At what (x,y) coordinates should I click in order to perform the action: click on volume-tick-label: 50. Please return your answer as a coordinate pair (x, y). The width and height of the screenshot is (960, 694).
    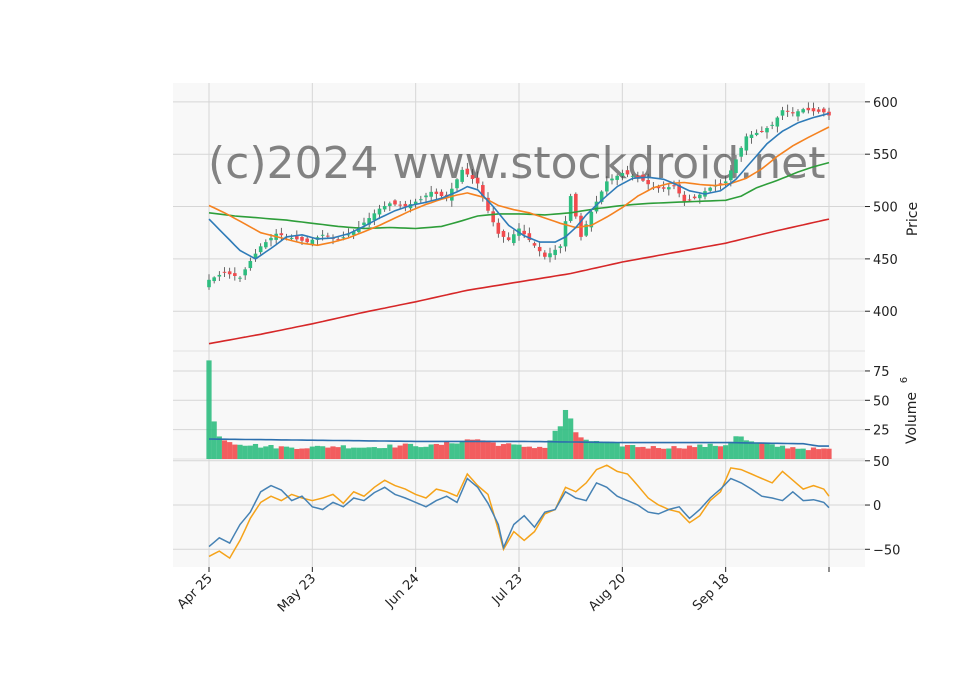
    Looking at the image, I should click on (881, 401).